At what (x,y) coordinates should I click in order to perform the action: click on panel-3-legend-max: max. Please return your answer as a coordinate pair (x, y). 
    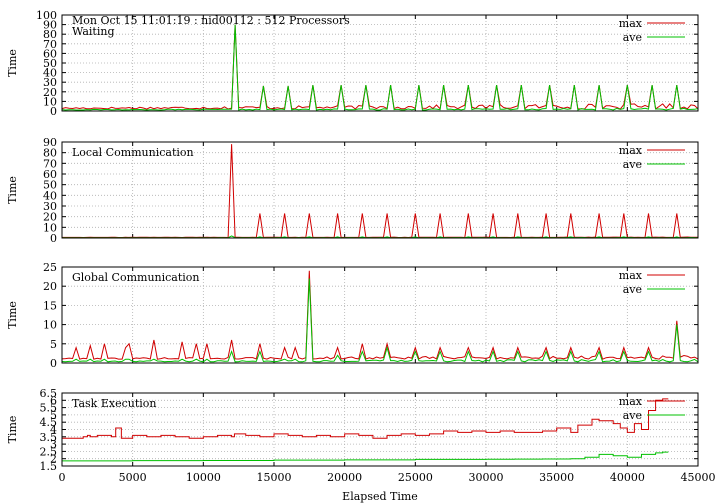
    Looking at the image, I should click on (631, 275).